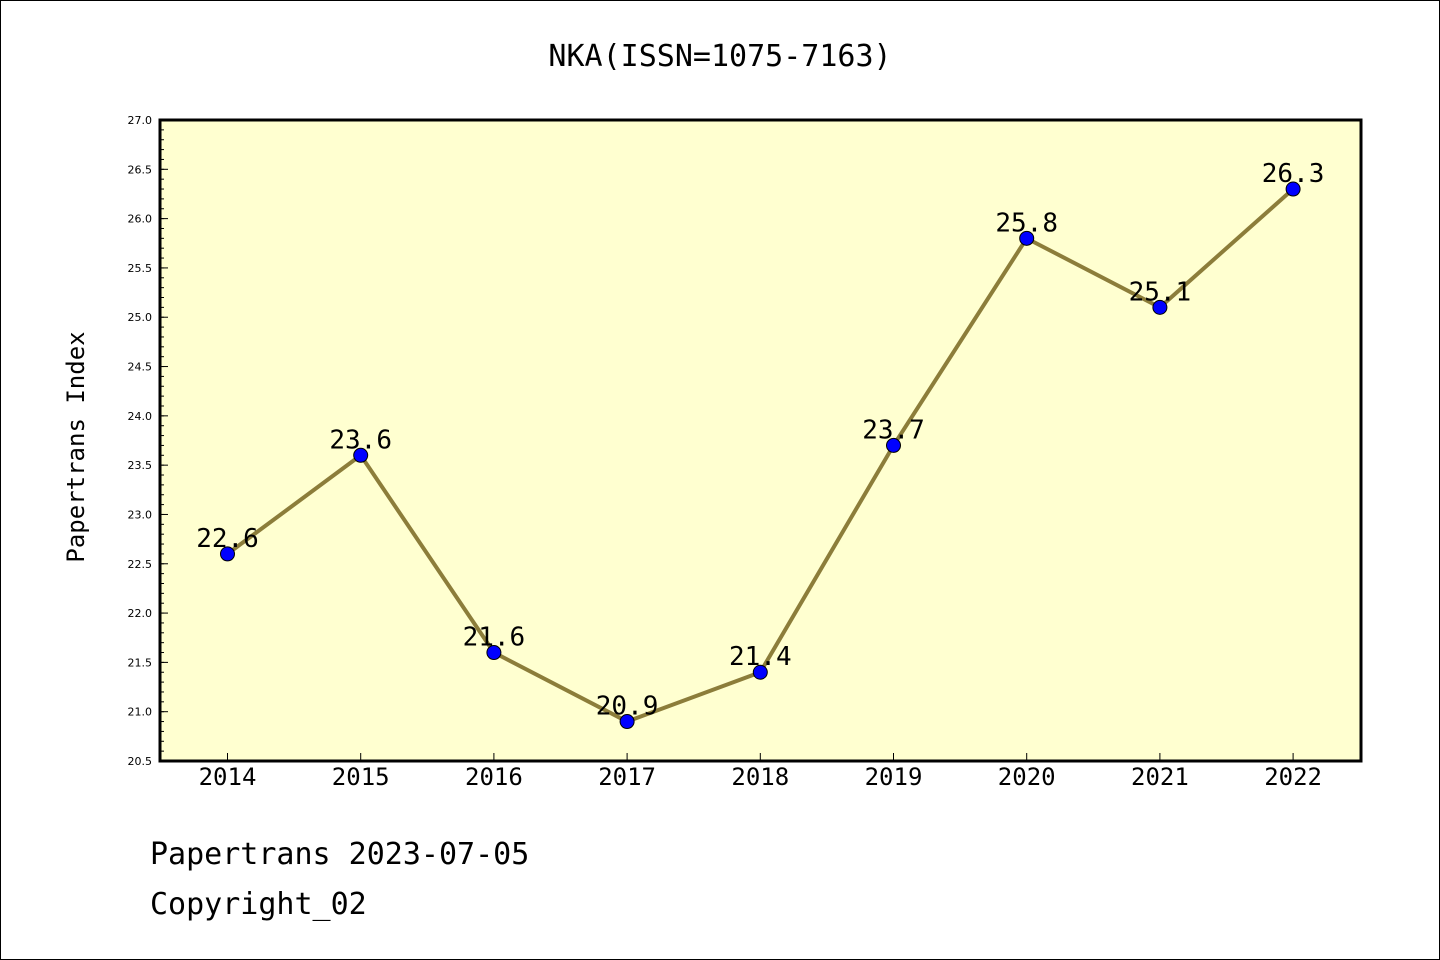 Image resolution: width=1440 pixels, height=960 pixels. What do you see at coordinates (627, 707) in the screenshot?
I see `data-label: 20.9` at bounding box center [627, 707].